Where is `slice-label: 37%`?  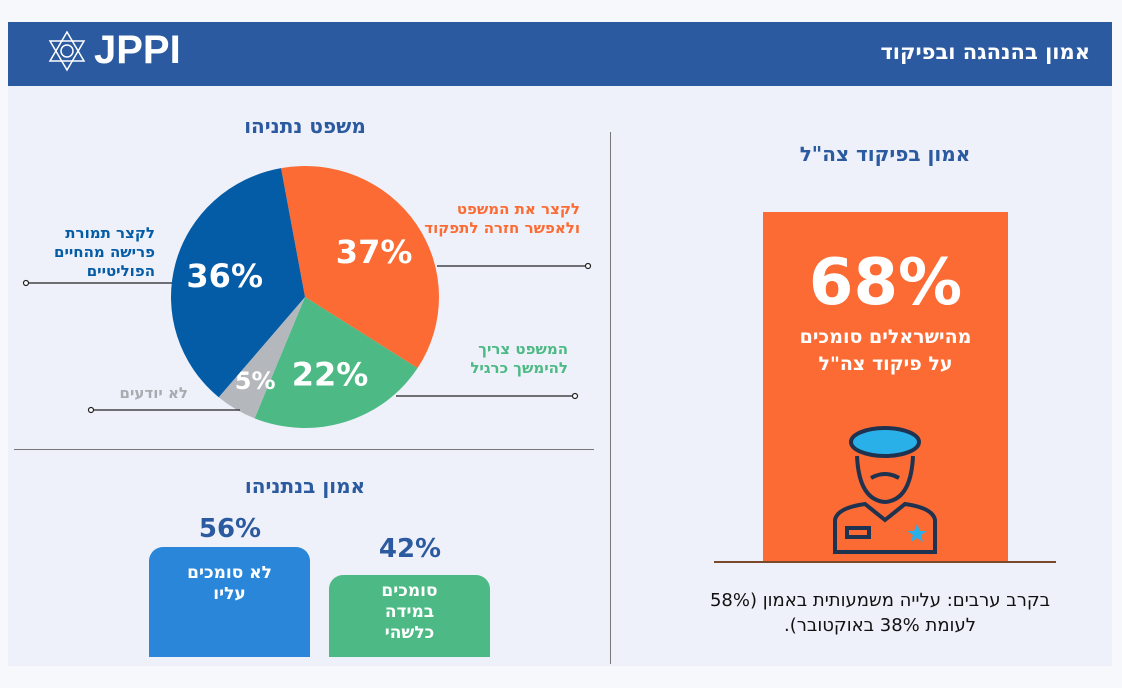
slice-label: 37% is located at coordinates (374, 252).